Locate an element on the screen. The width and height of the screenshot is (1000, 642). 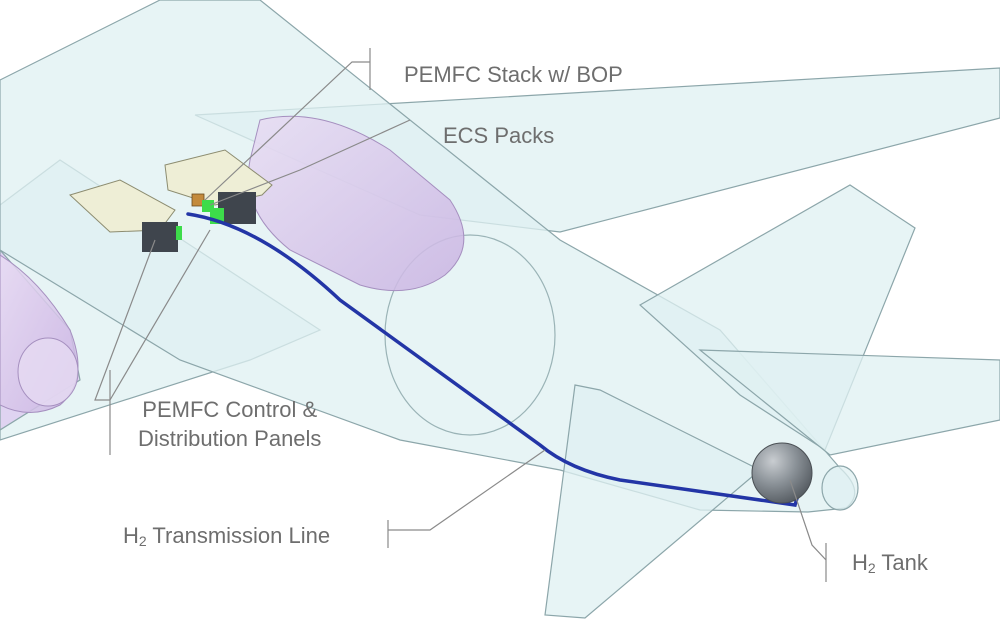
label-ecs-packs: ECS Packs is located at coordinates (498, 135).